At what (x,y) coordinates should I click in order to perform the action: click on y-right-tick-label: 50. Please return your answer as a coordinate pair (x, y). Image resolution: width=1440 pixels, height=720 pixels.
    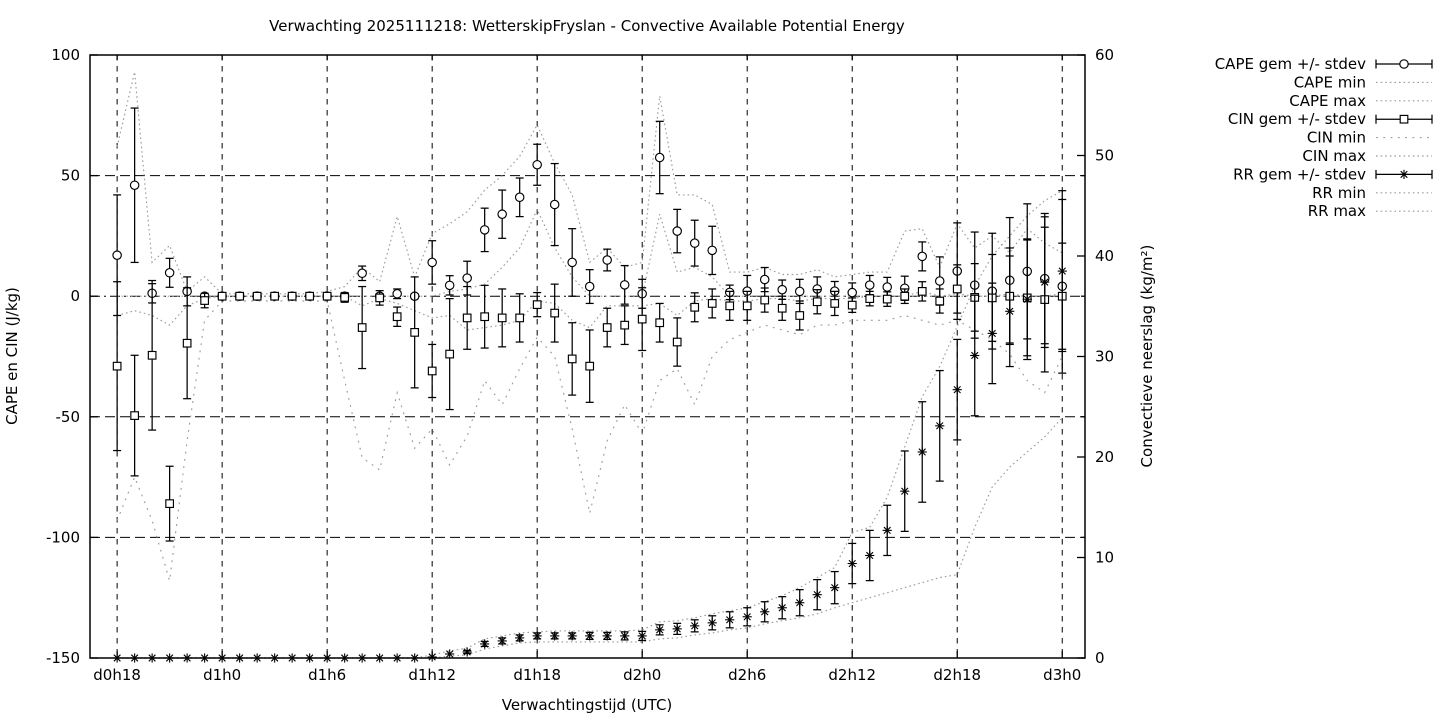
    Looking at the image, I should click on (1104, 156).